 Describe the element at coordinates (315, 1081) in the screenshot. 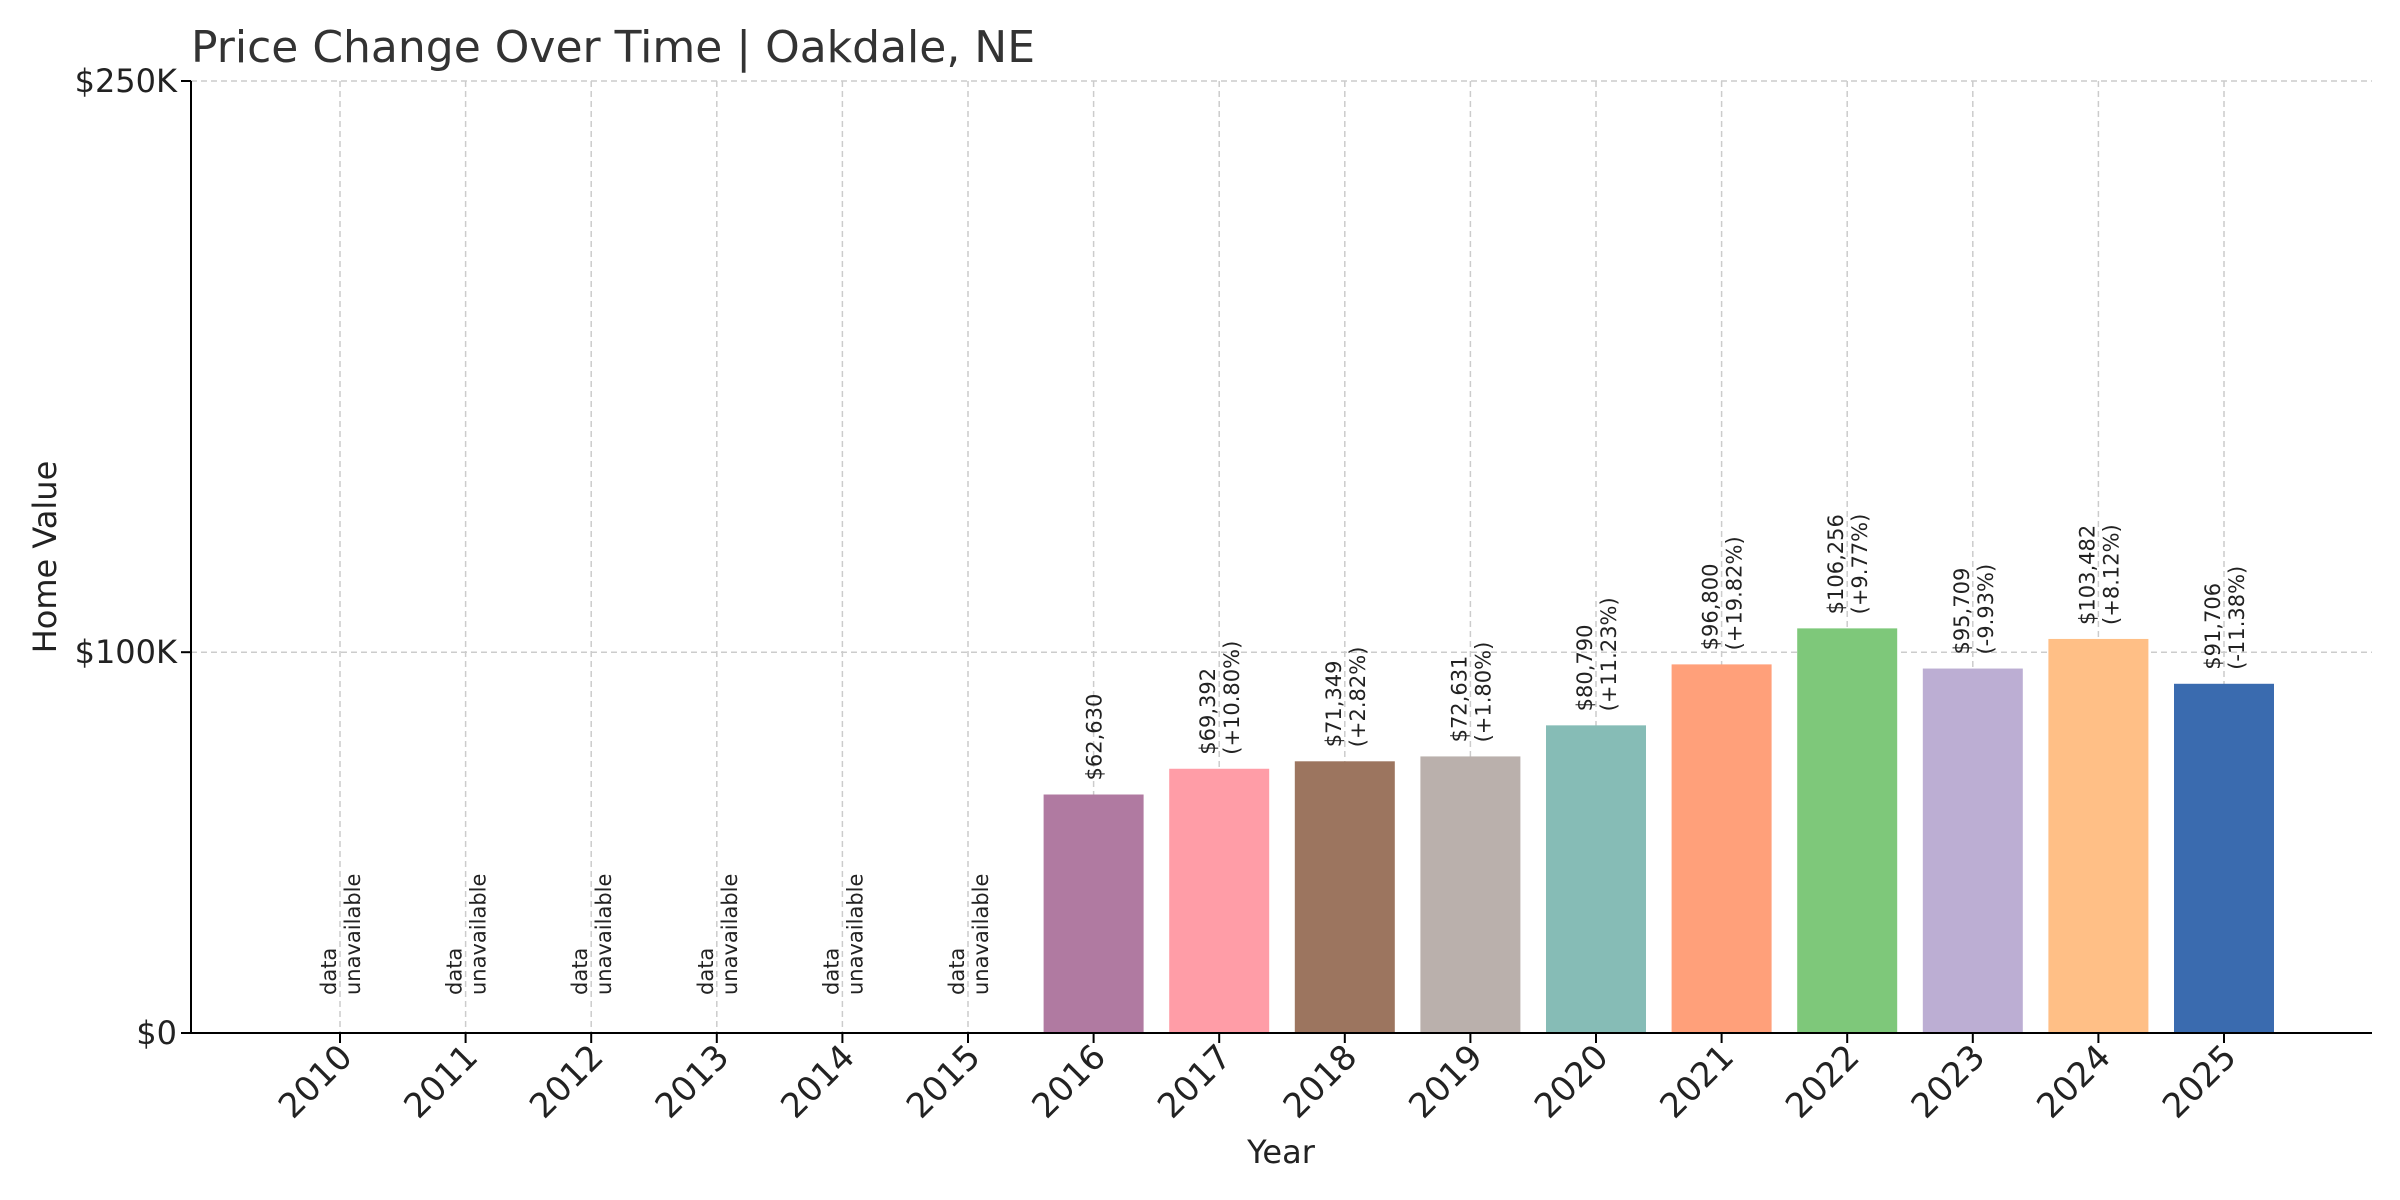

I see `x-tick-label-2010: 2010` at that location.